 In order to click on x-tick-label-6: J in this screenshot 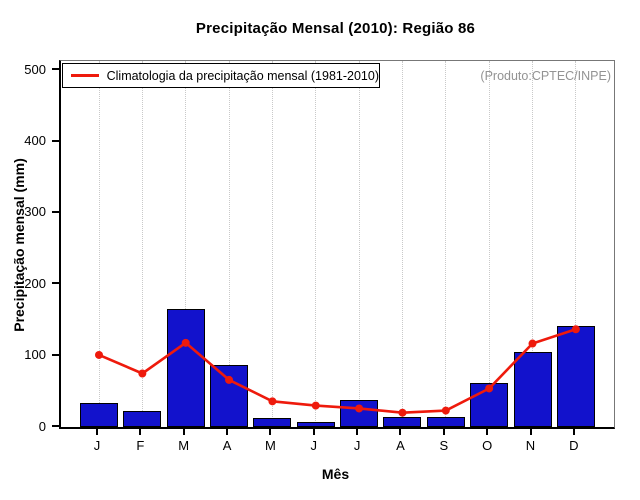, I will do `click(357, 445)`.